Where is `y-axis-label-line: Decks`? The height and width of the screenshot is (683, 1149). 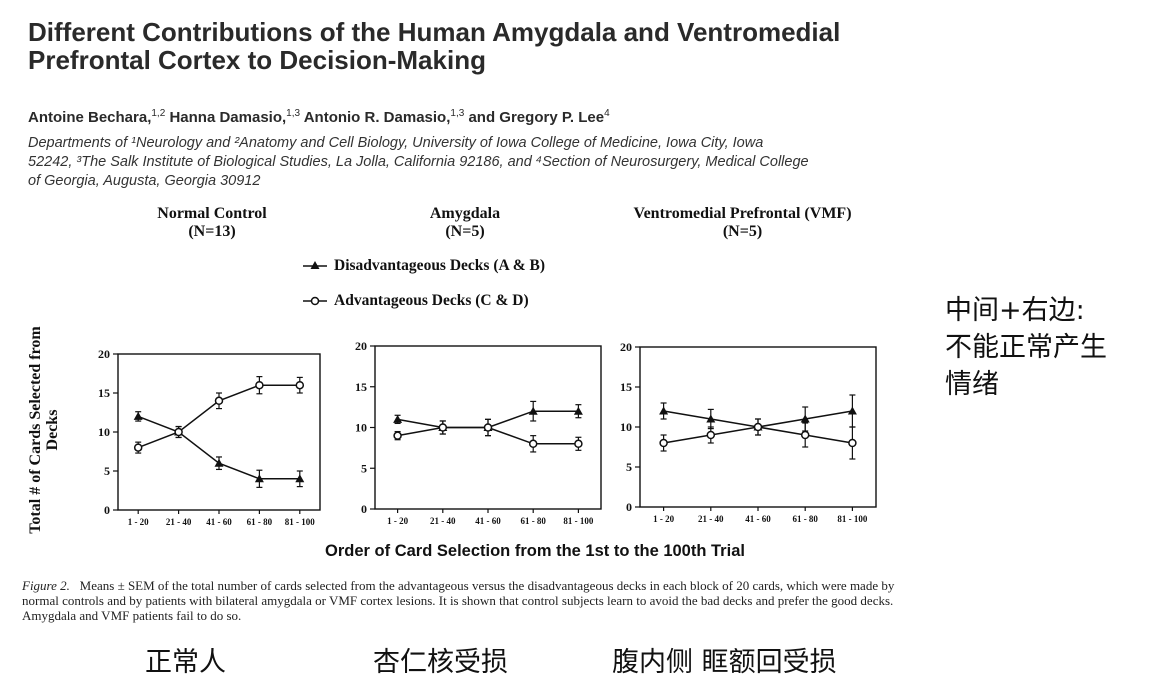
y-axis-label-line: Decks is located at coordinates (52, 430).